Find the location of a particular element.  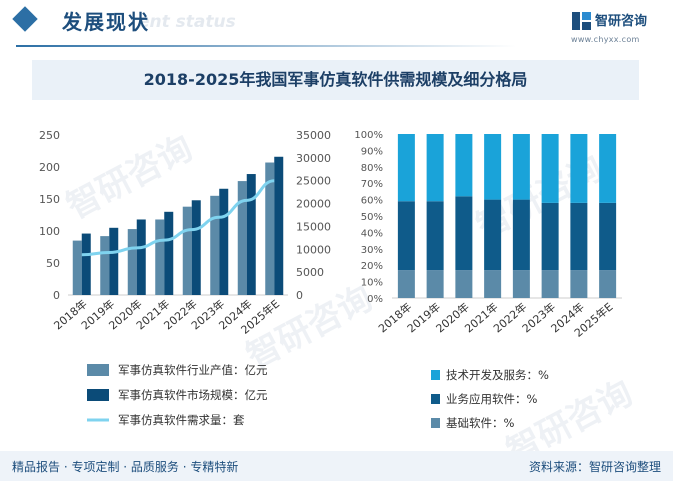

legend-swatch-app is located at coordinates (435, 399).